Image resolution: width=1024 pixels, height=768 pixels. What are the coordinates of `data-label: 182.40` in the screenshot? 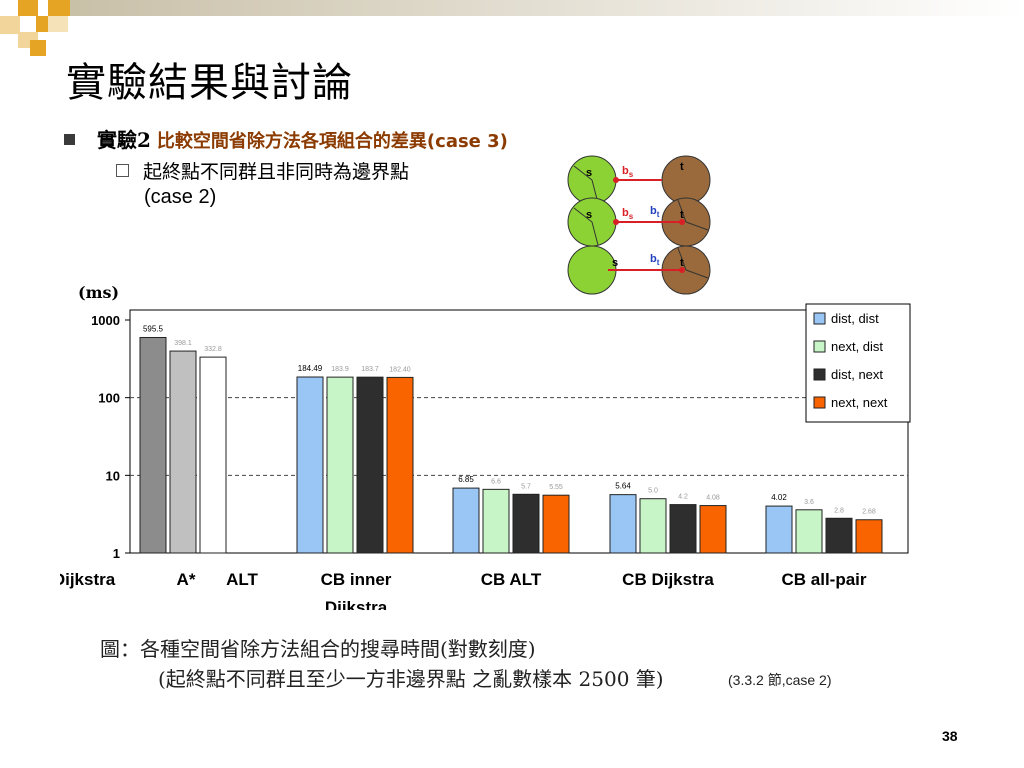 It's located at (400, 369).